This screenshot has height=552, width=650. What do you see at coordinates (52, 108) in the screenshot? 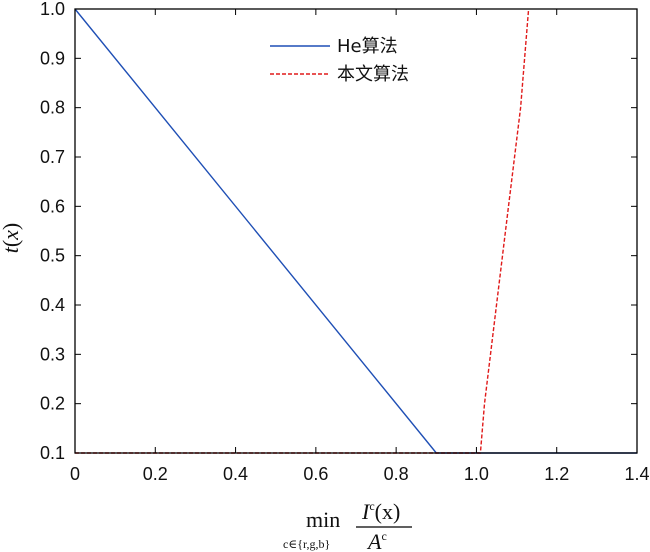
I see `y-tick-label: 0.8` at bounding box center [52, 108].